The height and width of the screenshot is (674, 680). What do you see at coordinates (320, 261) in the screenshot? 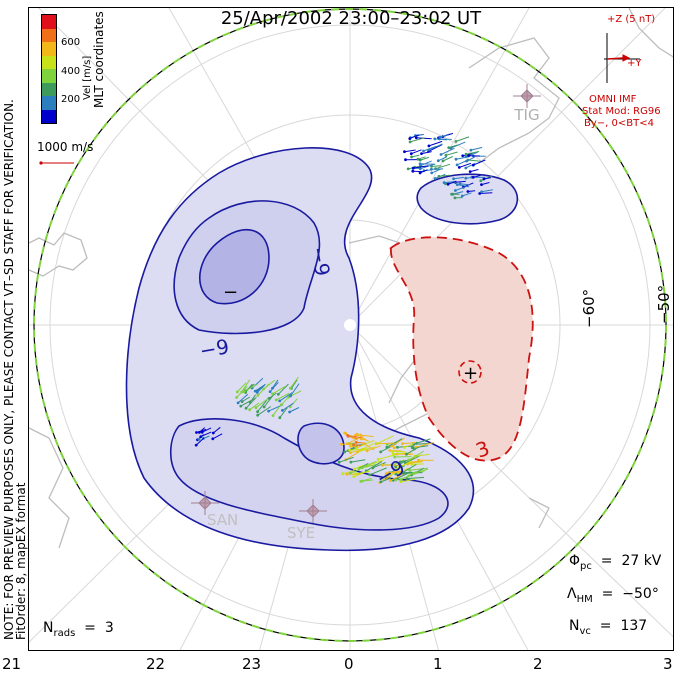
I see `contour-label-upper: −9` at bounding box center [320, 261].